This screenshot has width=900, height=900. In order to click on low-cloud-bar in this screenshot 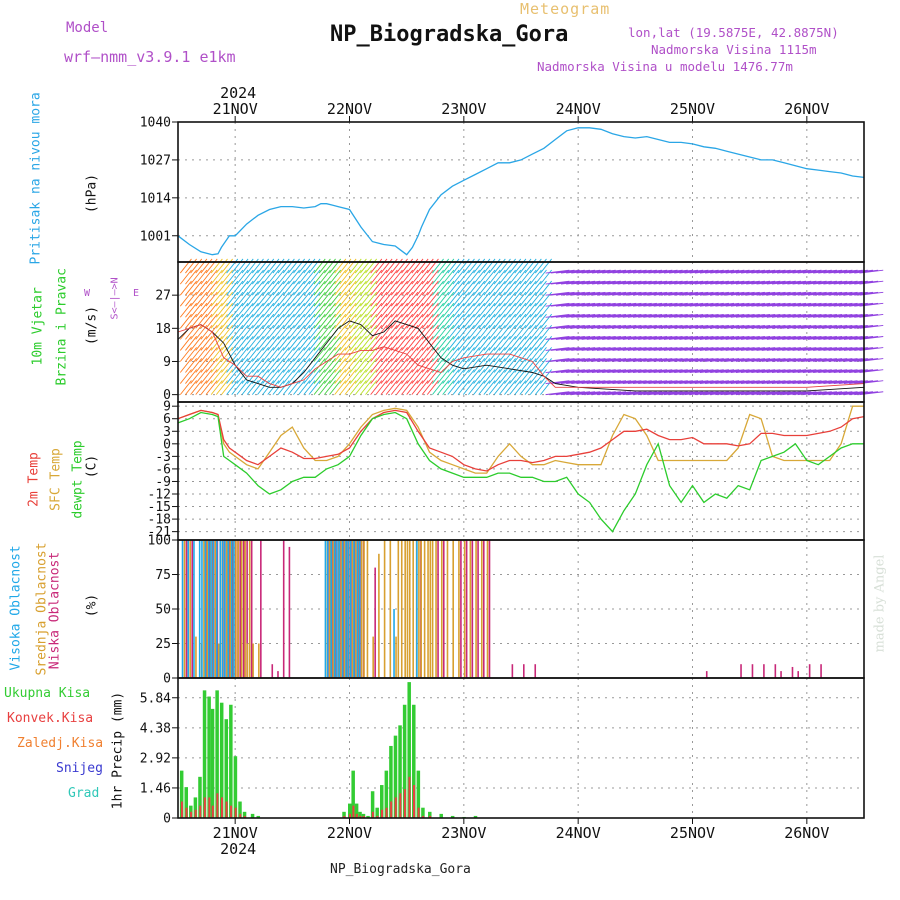, I will do `click(375, 622)`.